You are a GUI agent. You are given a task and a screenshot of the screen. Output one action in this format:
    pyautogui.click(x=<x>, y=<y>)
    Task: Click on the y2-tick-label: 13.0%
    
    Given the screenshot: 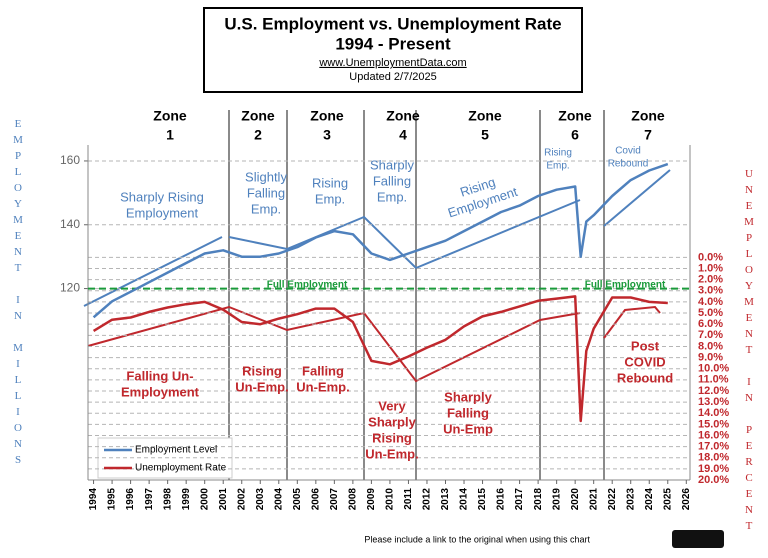 What is the action you would take?
    pyautogui.click(x=713, y=402)
    